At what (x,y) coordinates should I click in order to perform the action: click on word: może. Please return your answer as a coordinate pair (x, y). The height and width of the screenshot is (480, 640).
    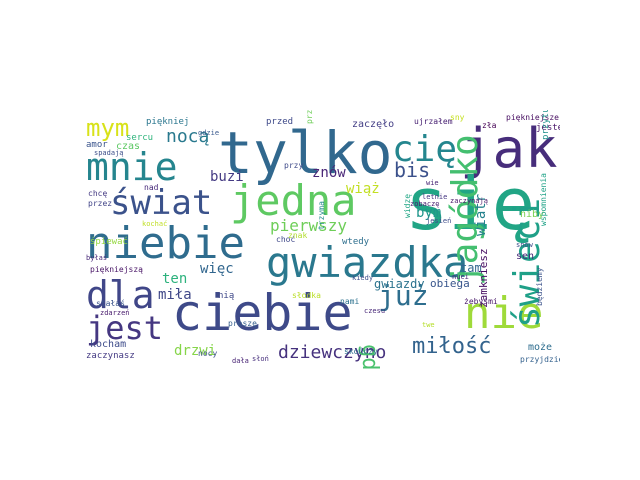
    Looking at the image, I should click on (540, 347).